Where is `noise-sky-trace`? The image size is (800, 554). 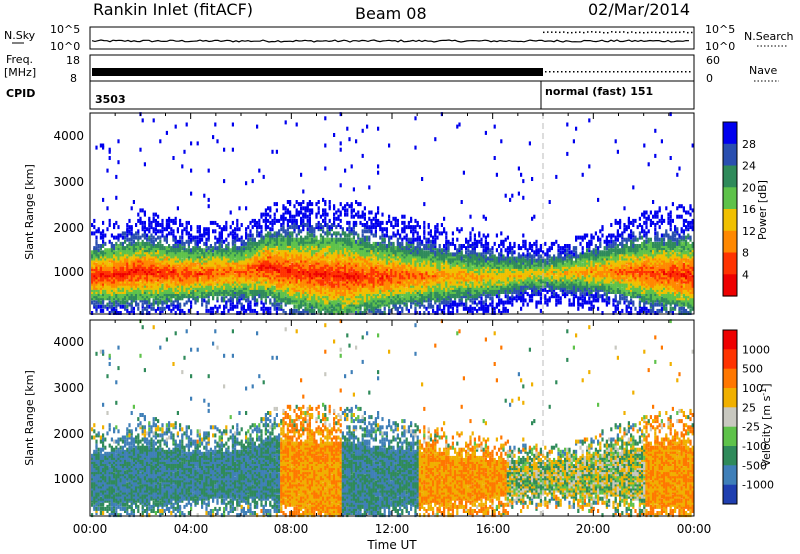 noise-sky-trace is located at coordinates (390, 41).